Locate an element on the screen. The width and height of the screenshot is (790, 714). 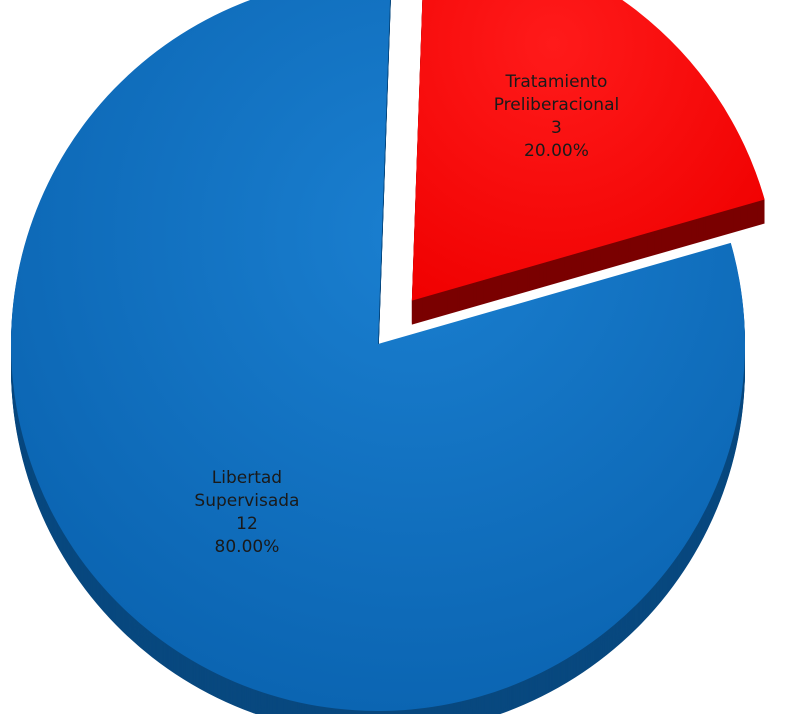
slice-percent-text: 20.00% is located at coordinates (556, 151).